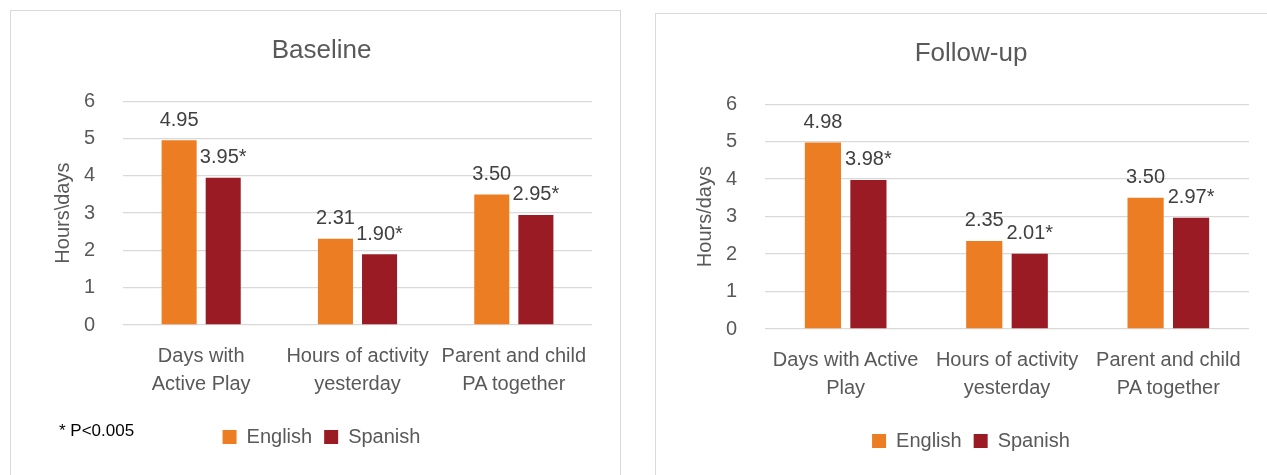 The image size is (1267, 475). I want to click on y-axis-title: Hours\days, so click(61, 213).